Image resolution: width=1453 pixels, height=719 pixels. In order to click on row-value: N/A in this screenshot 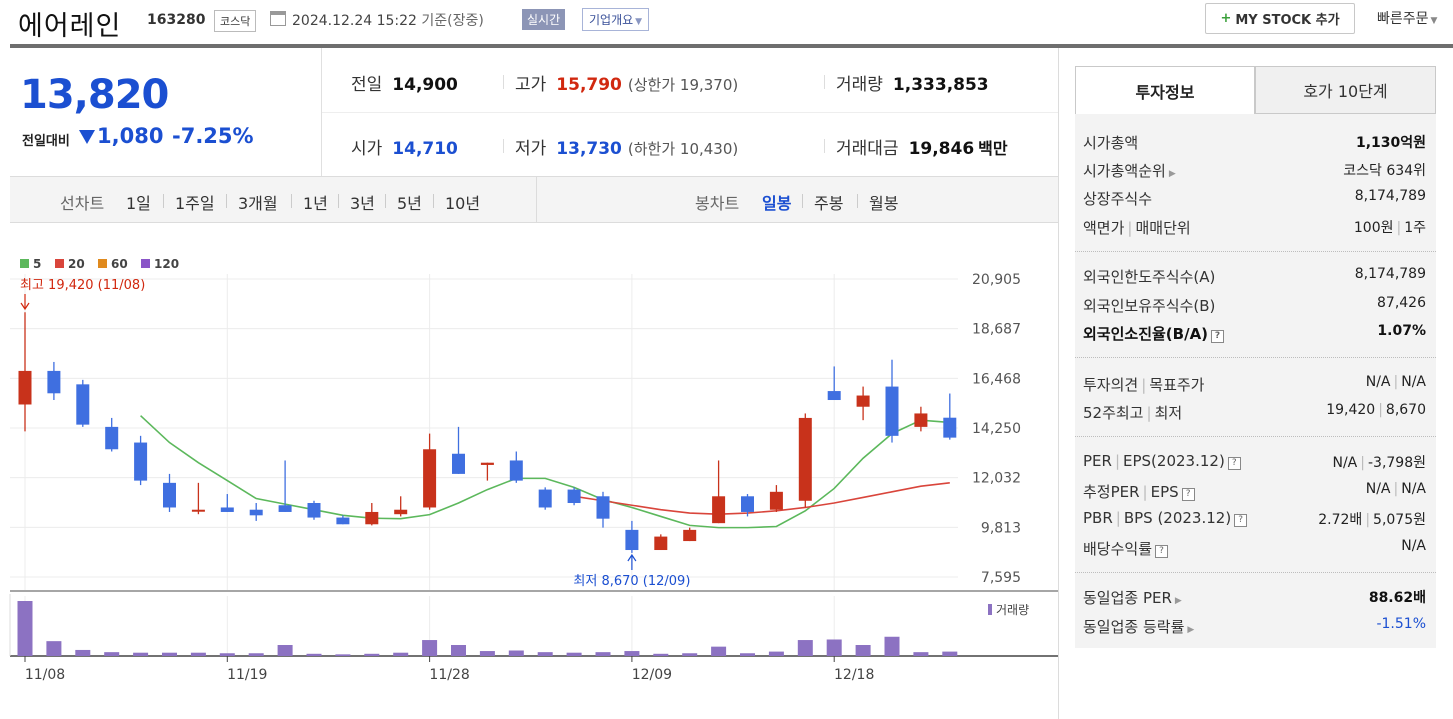, I will do `click(1378, 489)`.